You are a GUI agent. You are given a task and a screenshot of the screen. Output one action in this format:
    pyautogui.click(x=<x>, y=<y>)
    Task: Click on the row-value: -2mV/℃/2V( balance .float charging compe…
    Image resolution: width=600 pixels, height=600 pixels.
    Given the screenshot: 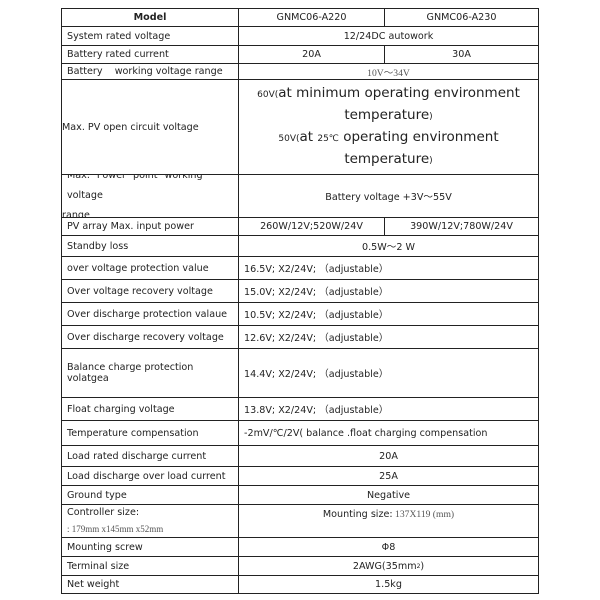 What is the action you would take?
    pyautogui.click(x=388, y=433)
    